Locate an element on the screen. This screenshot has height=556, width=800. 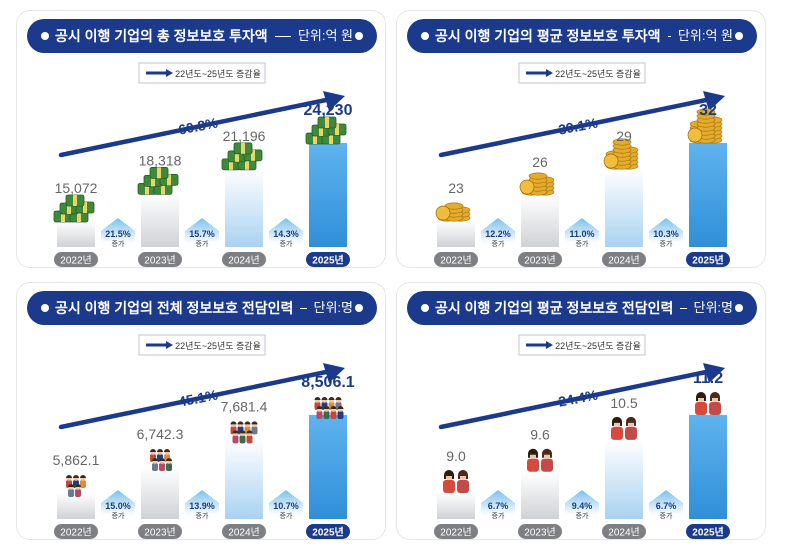
panel-header: 공시 이행 기업의 전체 정보보호 전담인력 단위:명 is located at coordinates (202, 308).